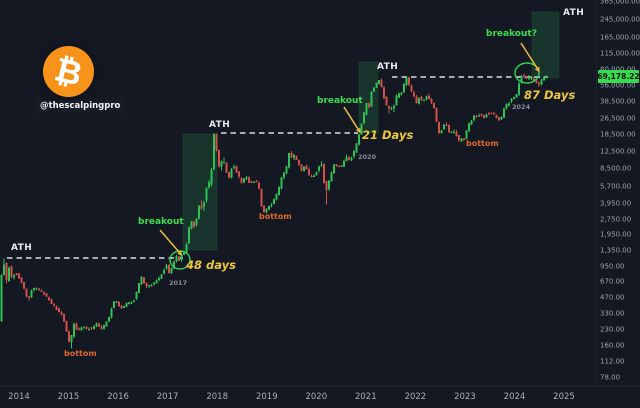 The height and width of the screenshot is (408, 640). Describe the element at coordinates (365, 397) in the screenshot. I see `year-tick: 2021` at that location.